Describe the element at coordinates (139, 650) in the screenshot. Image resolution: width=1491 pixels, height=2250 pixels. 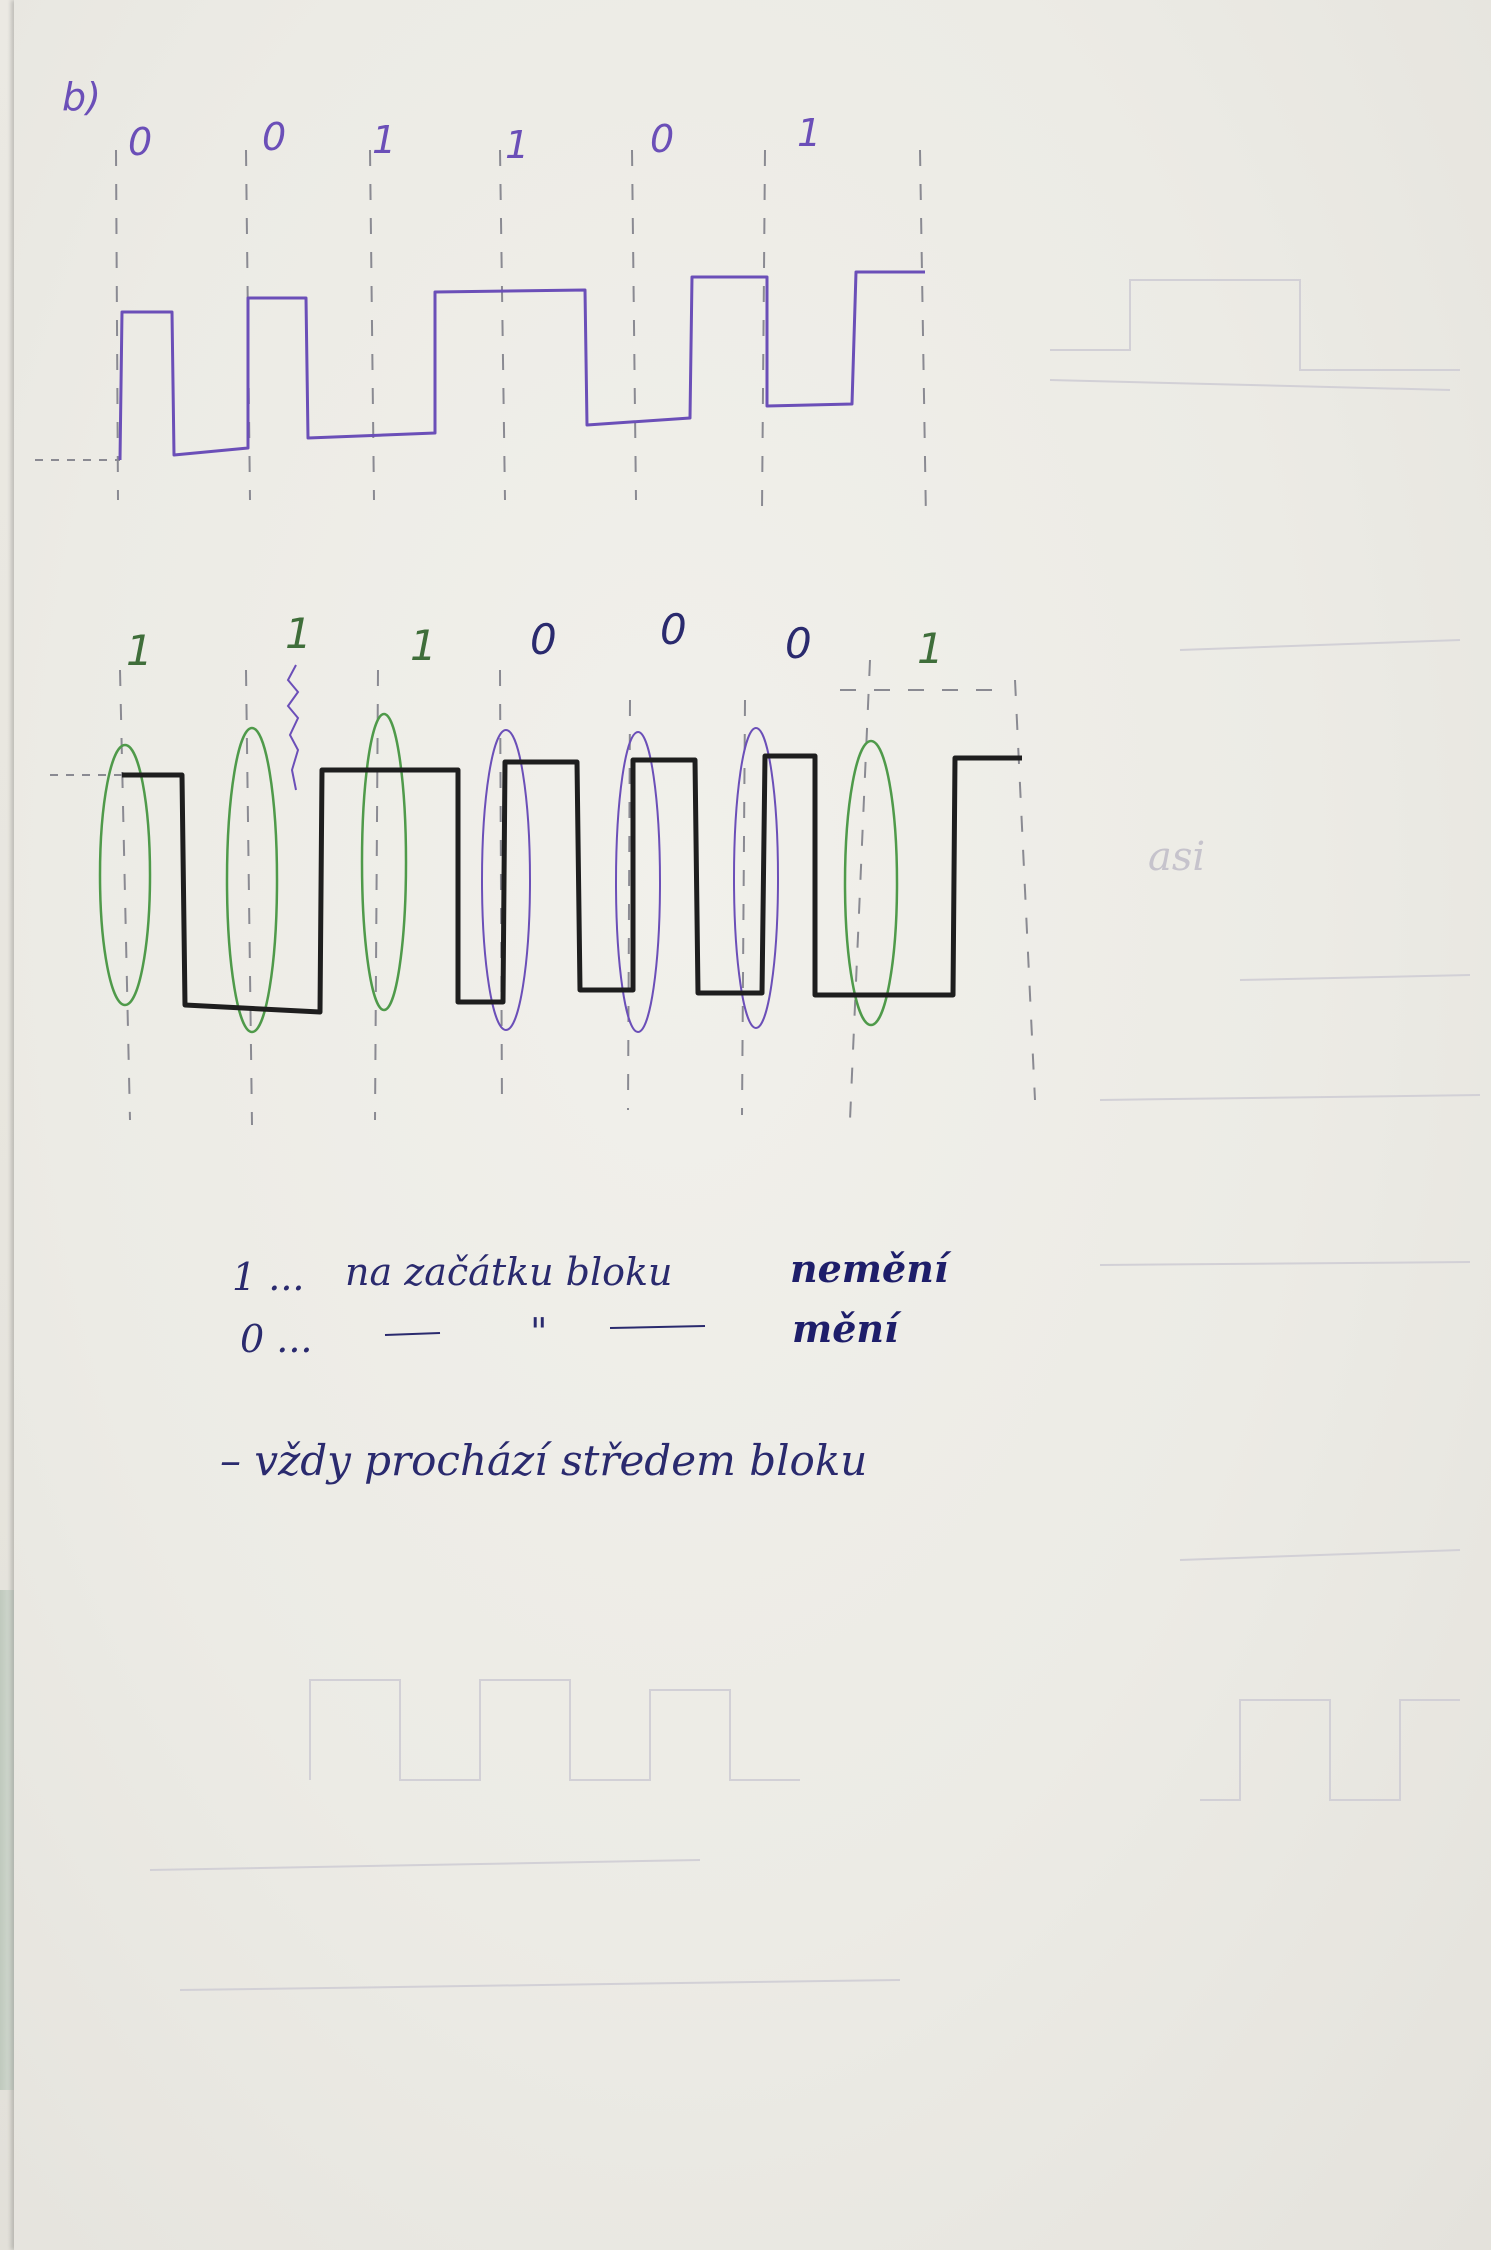
I see `diagram-2-bit-1: 1` at that location.